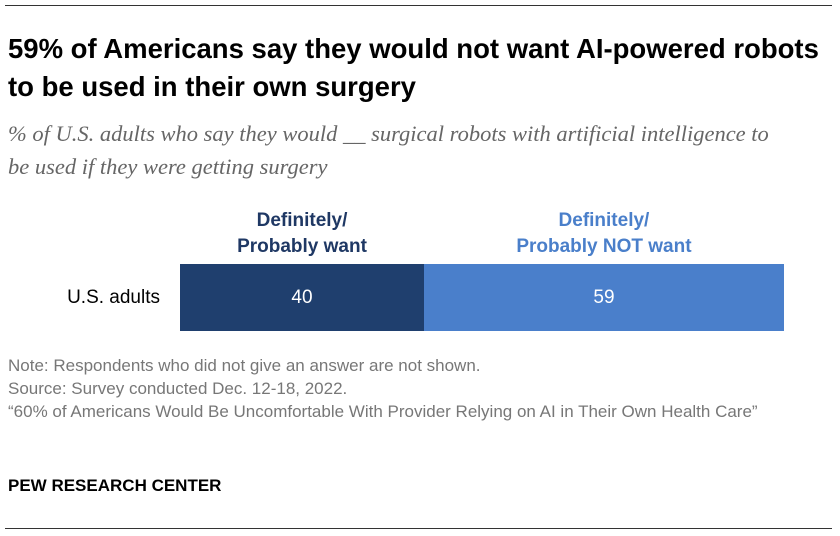 The image size is (840, 536). I want to click on value-label: 59, so click(604, 297).